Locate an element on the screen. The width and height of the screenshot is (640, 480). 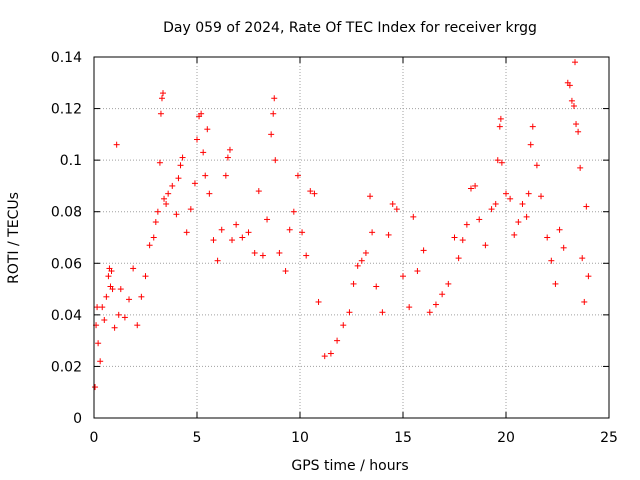
y-axis-label: ROTI / TECUs is located at coordinates (14, 238).